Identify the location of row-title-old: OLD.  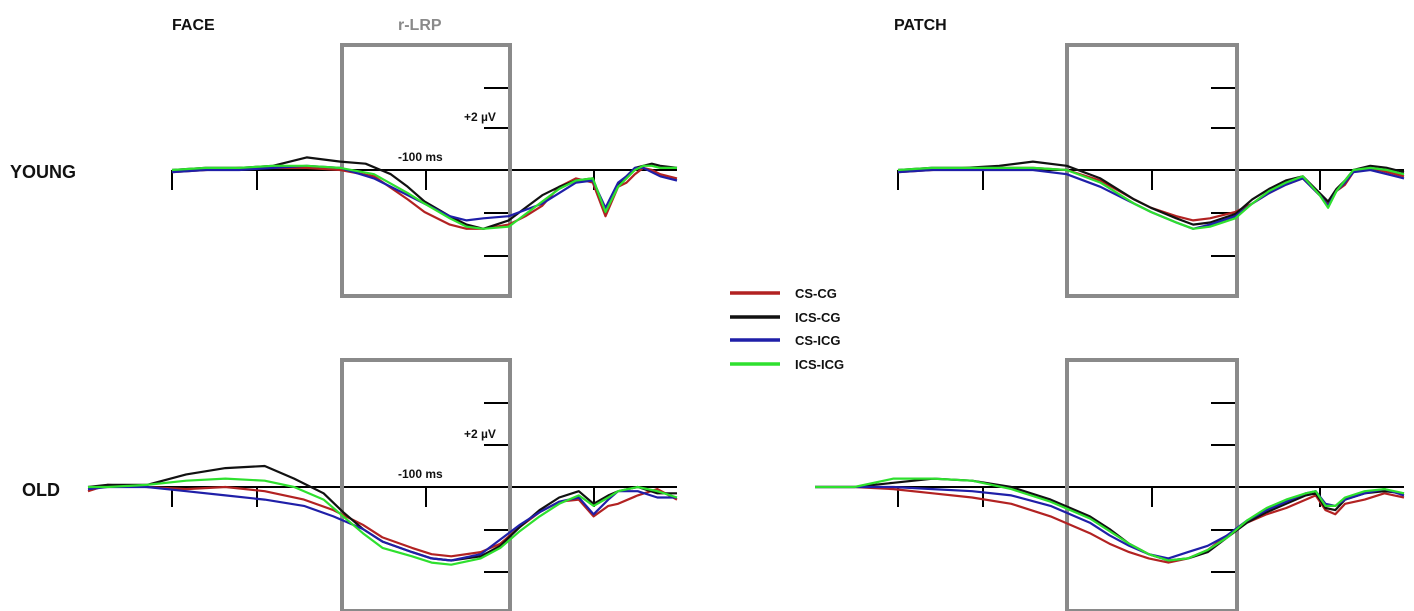
(41, 490).